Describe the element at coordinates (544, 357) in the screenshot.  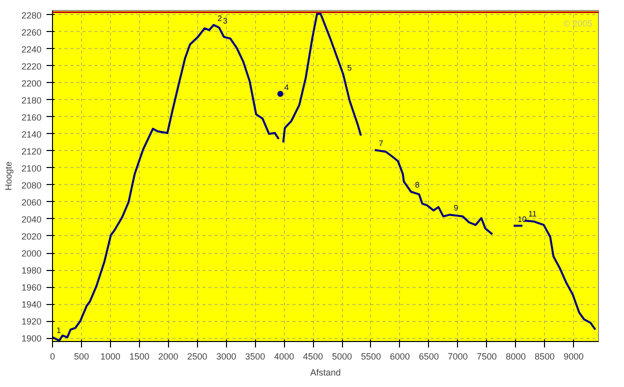
I see `x-tick-label: 8500` at that location.